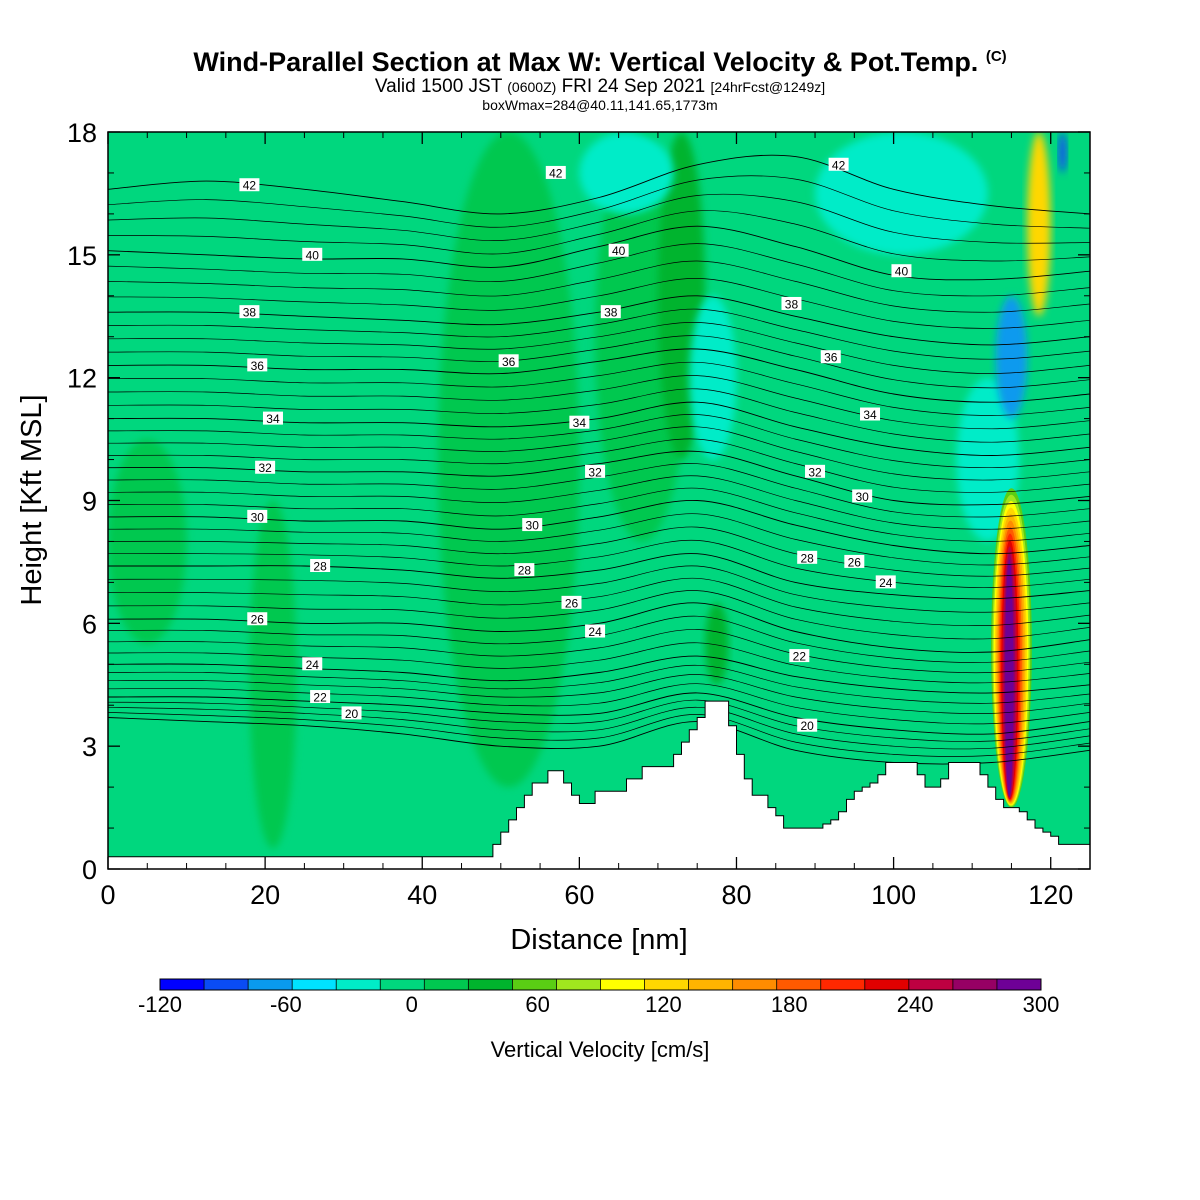  What do you see at coordinates (808, 726) in the screenshot?
I see `theta-label: 20` at bounding box center [808, 726].